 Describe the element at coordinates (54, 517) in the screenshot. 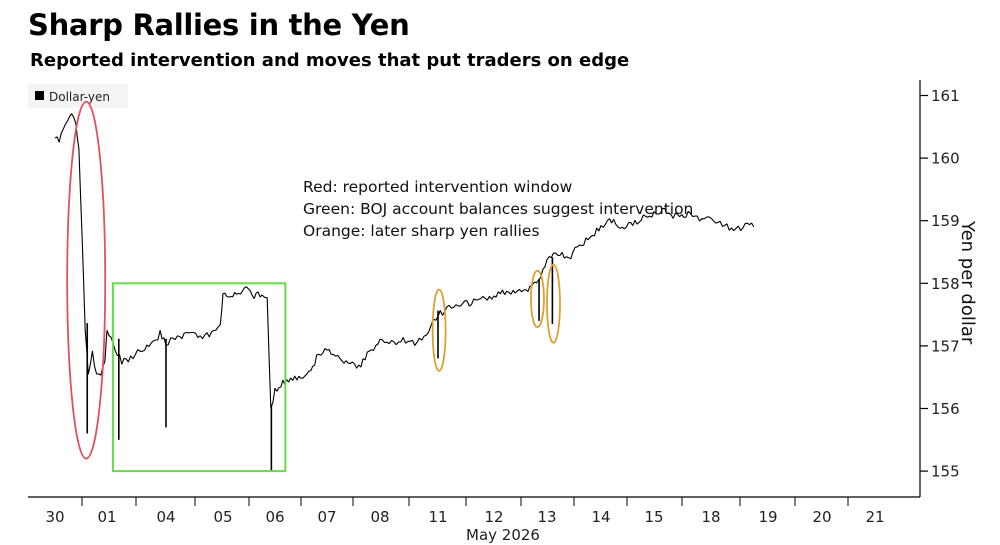

I see `x-tick-label: 30` at that location.